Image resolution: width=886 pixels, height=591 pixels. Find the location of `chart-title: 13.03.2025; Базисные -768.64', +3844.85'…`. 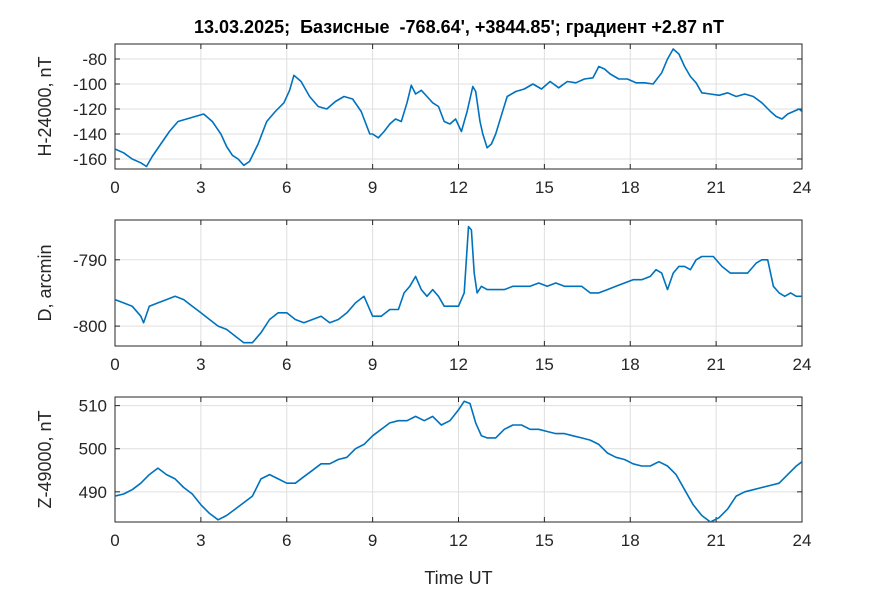

chart-title: 13.03.2025; Базисные -768.64', +3844.85'… is located at coordinates (459, 27).